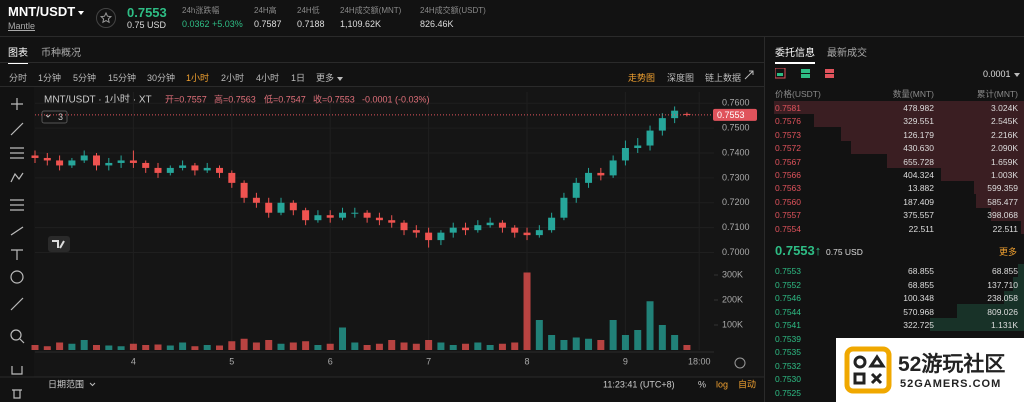 Image resolution: width=1024 pixels, height=402 pixels. What do you see at coordinates (788, 325) in the screenshot?
I see `book-price: 0.7541` at bounding box center [788, 325].